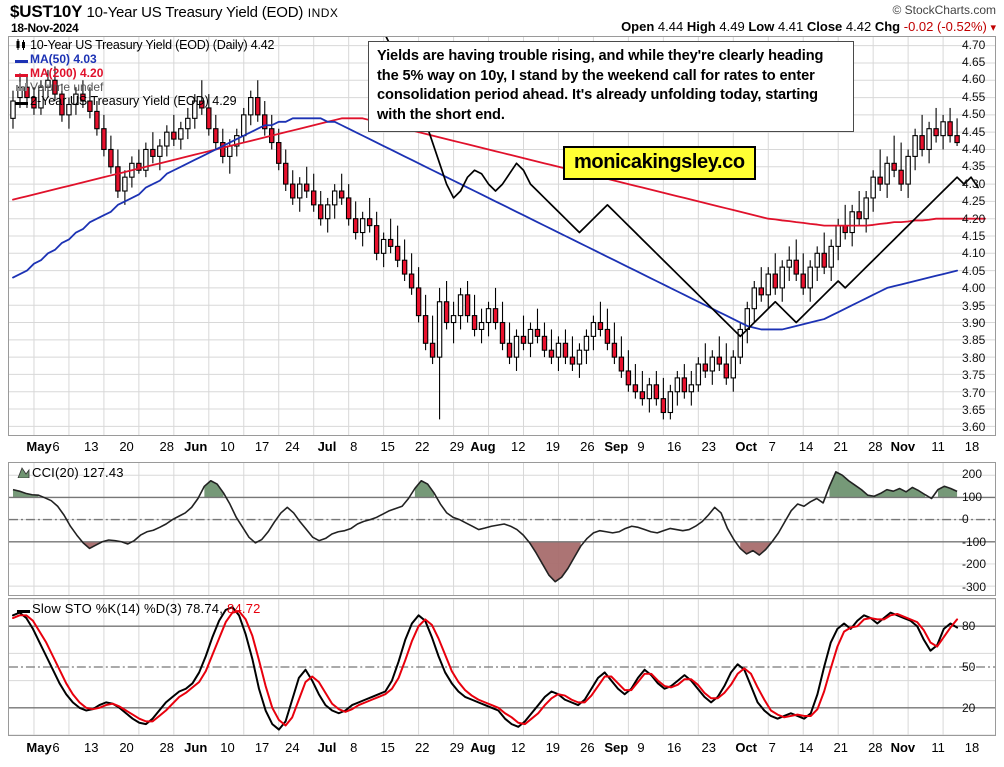  Describe the element at coordinates (701, 26) in the screenshot. I see `high-label: High` at that location.